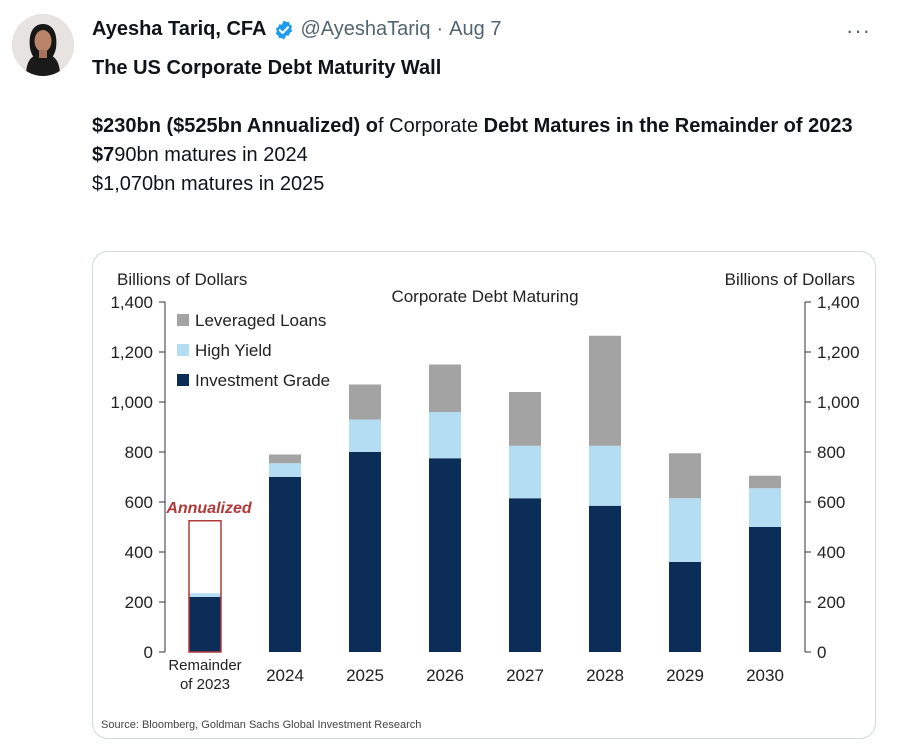 The height and width of the screenshot is (745, 906). What do you see at coordinates (831, 452) in the screenshot?
I see `right-tick-label: 800` at bounding box center [831, 452].